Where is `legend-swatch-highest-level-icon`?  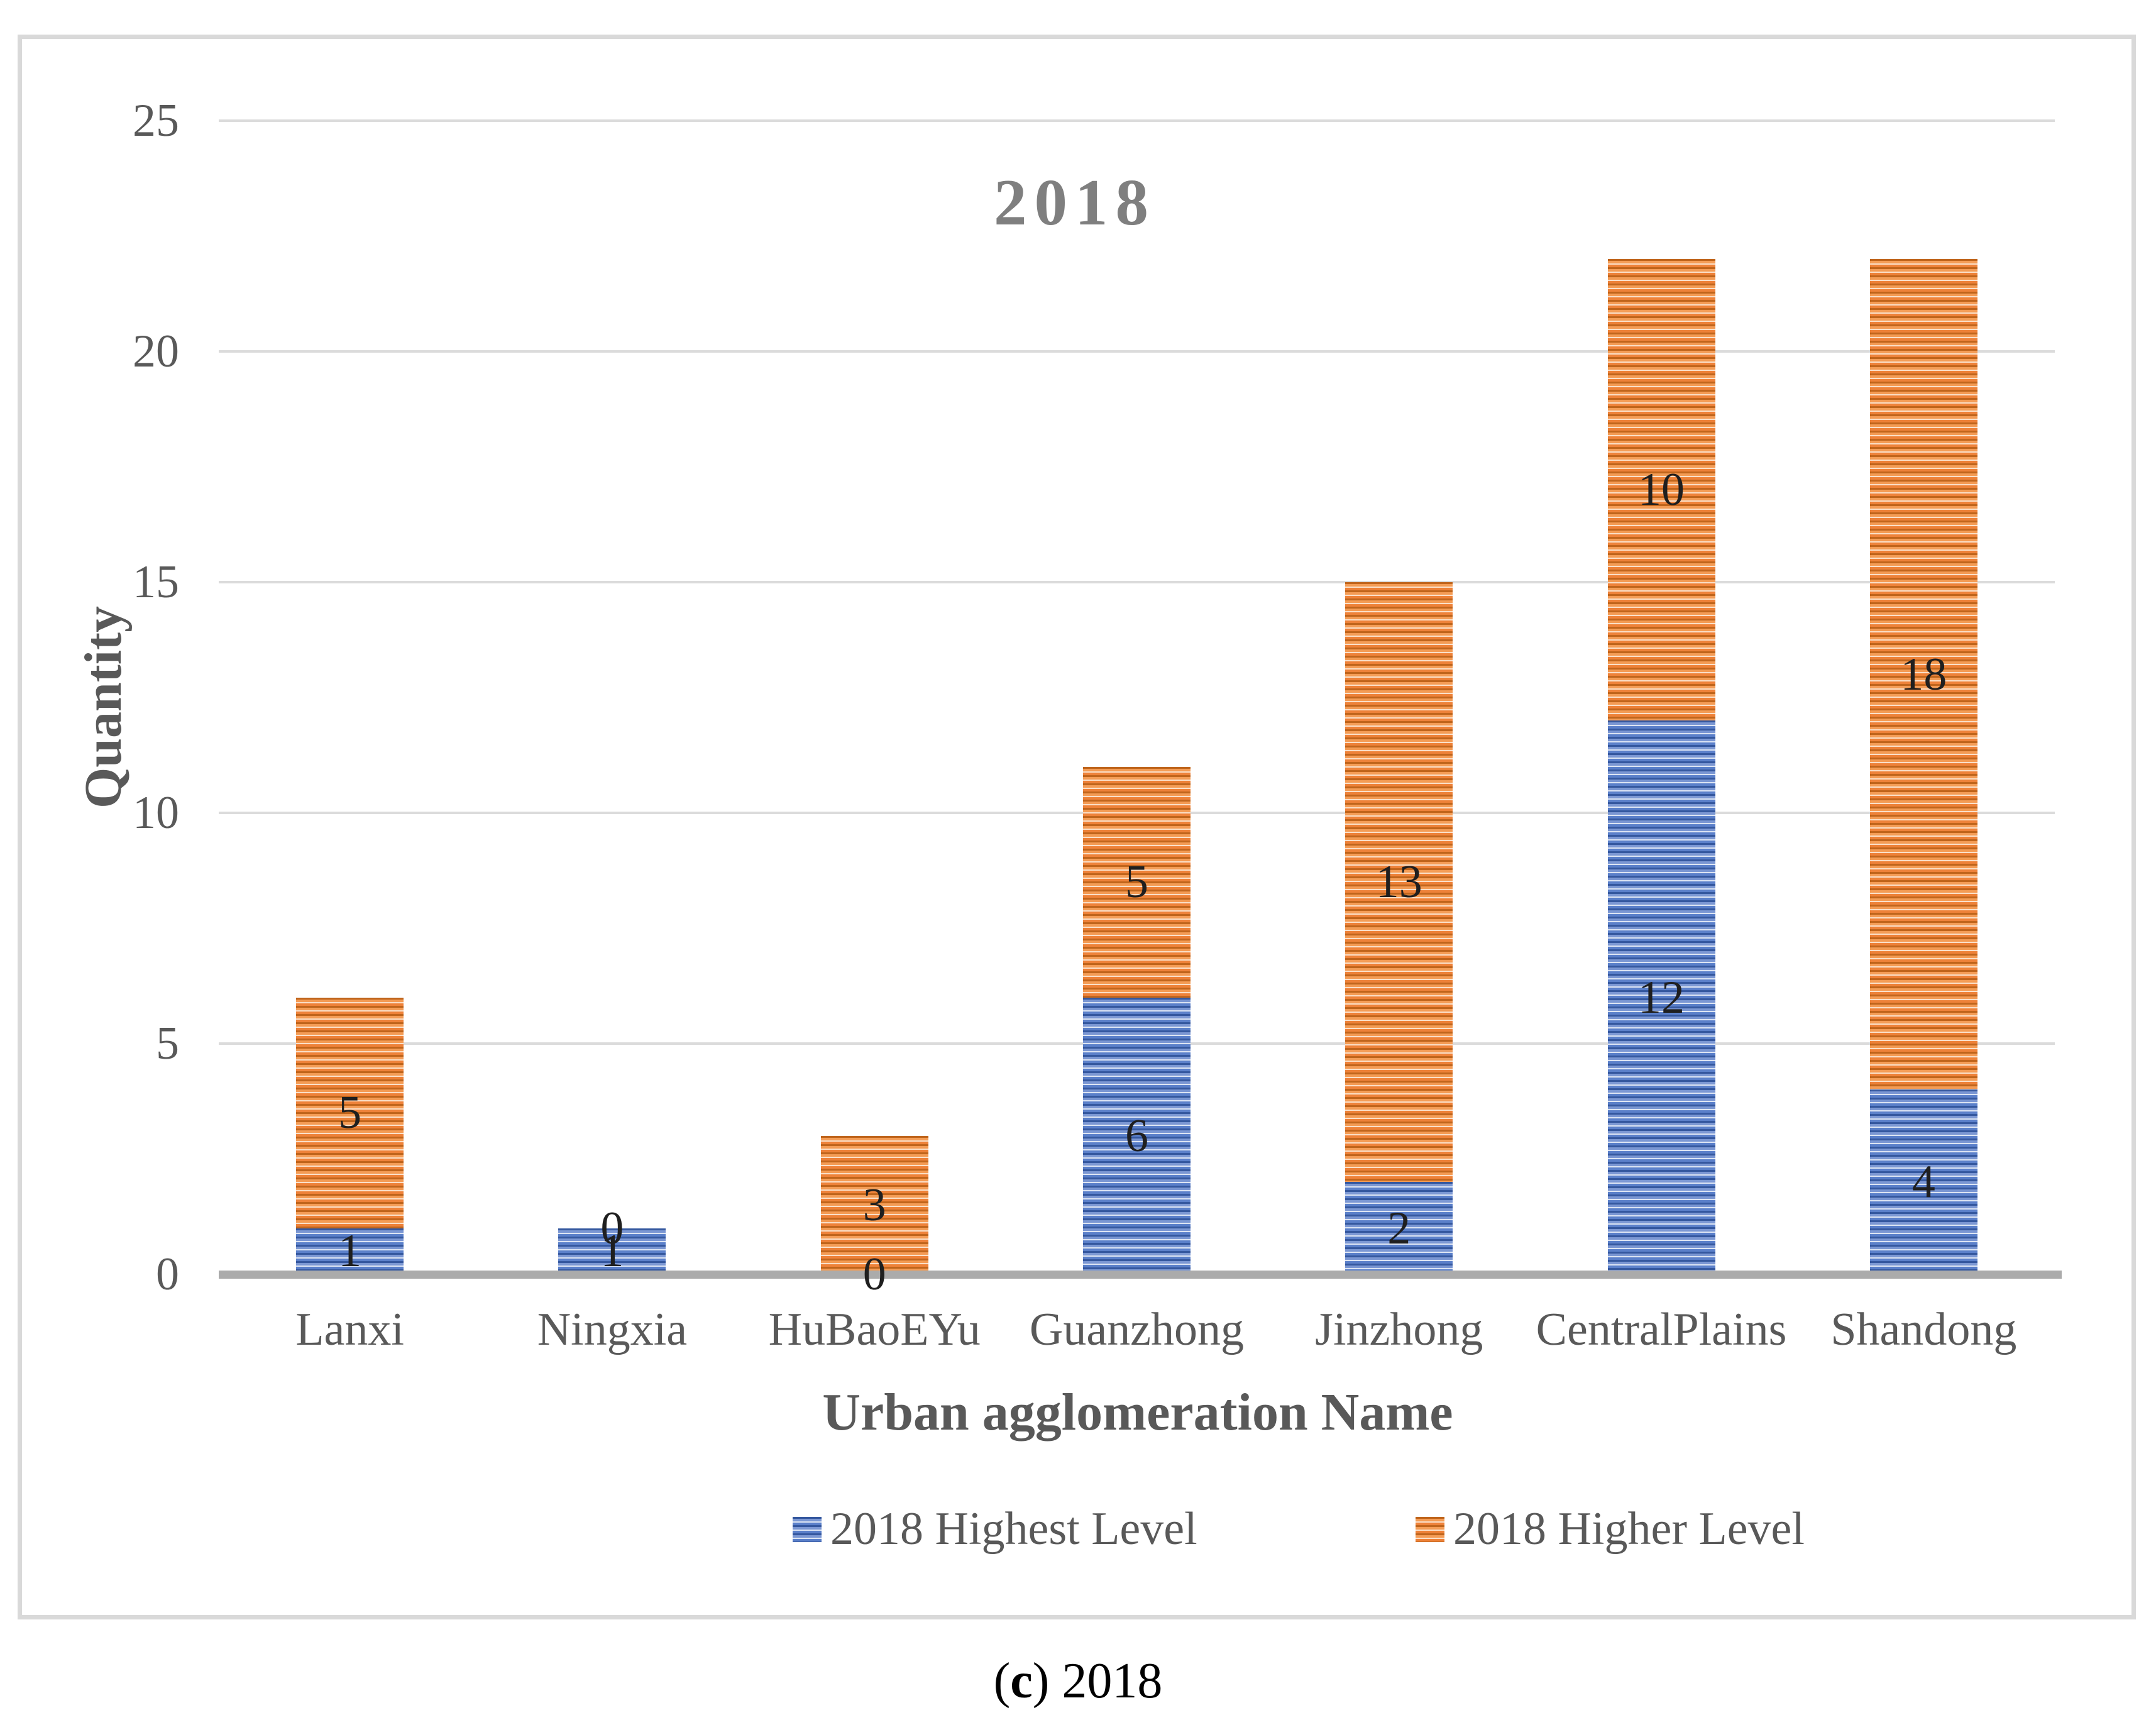
legend-swatch-highest-level-icon is located at coordinates (807, 1529).